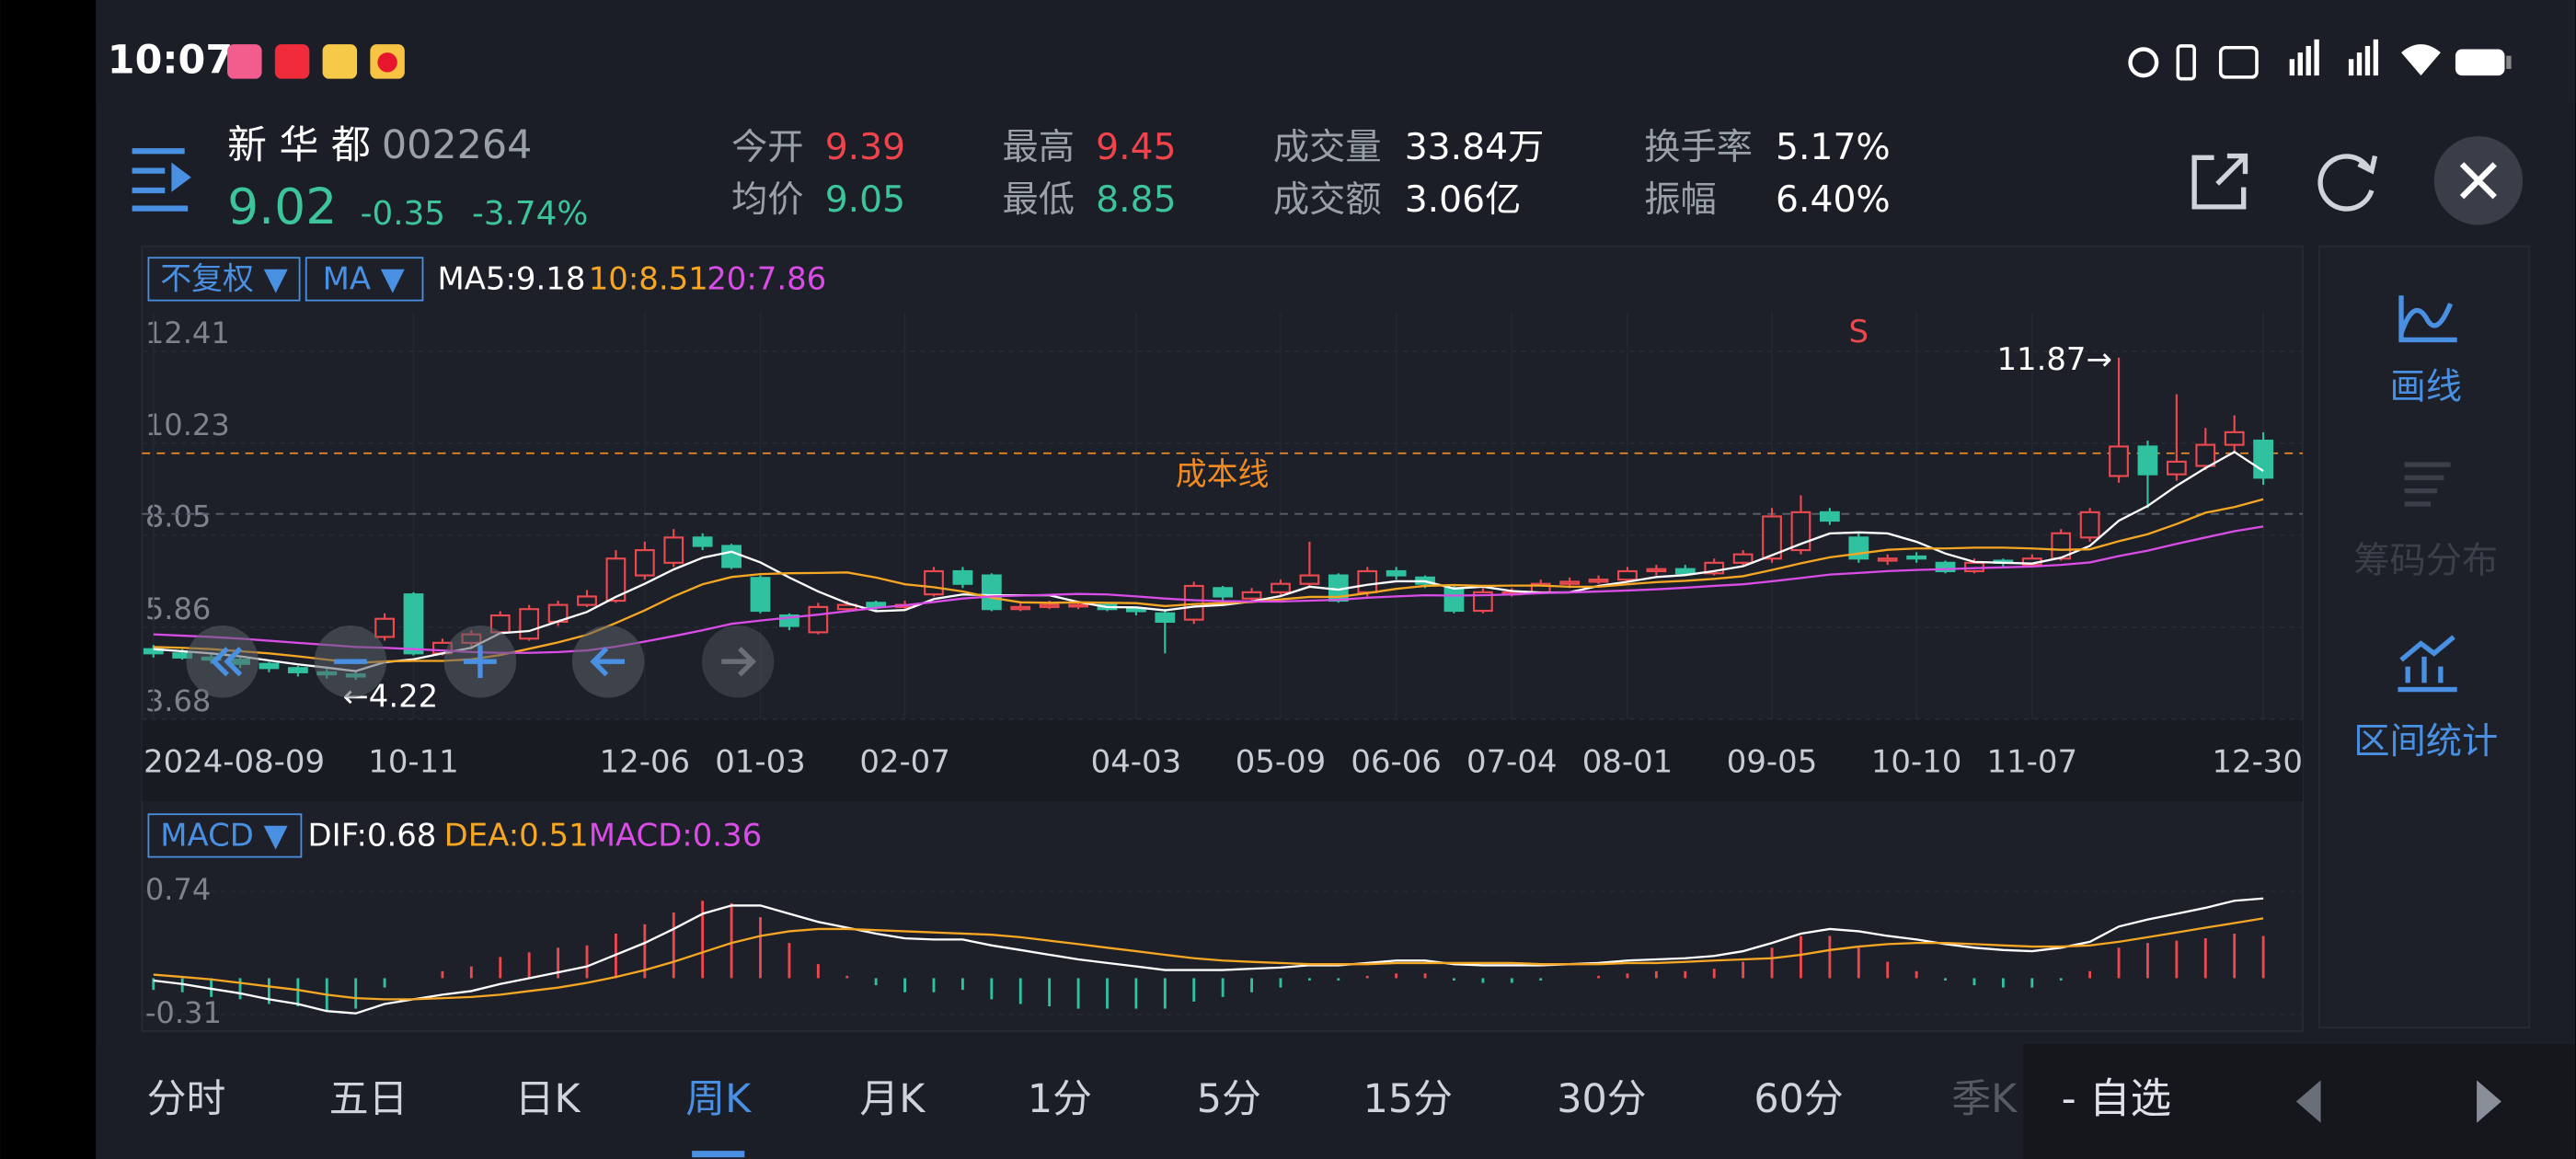 The height and width of the screenshot is (1159, 2576). Describe the element at coordinates (222, 661) in the screenshot. I see `nav-first` at that location.